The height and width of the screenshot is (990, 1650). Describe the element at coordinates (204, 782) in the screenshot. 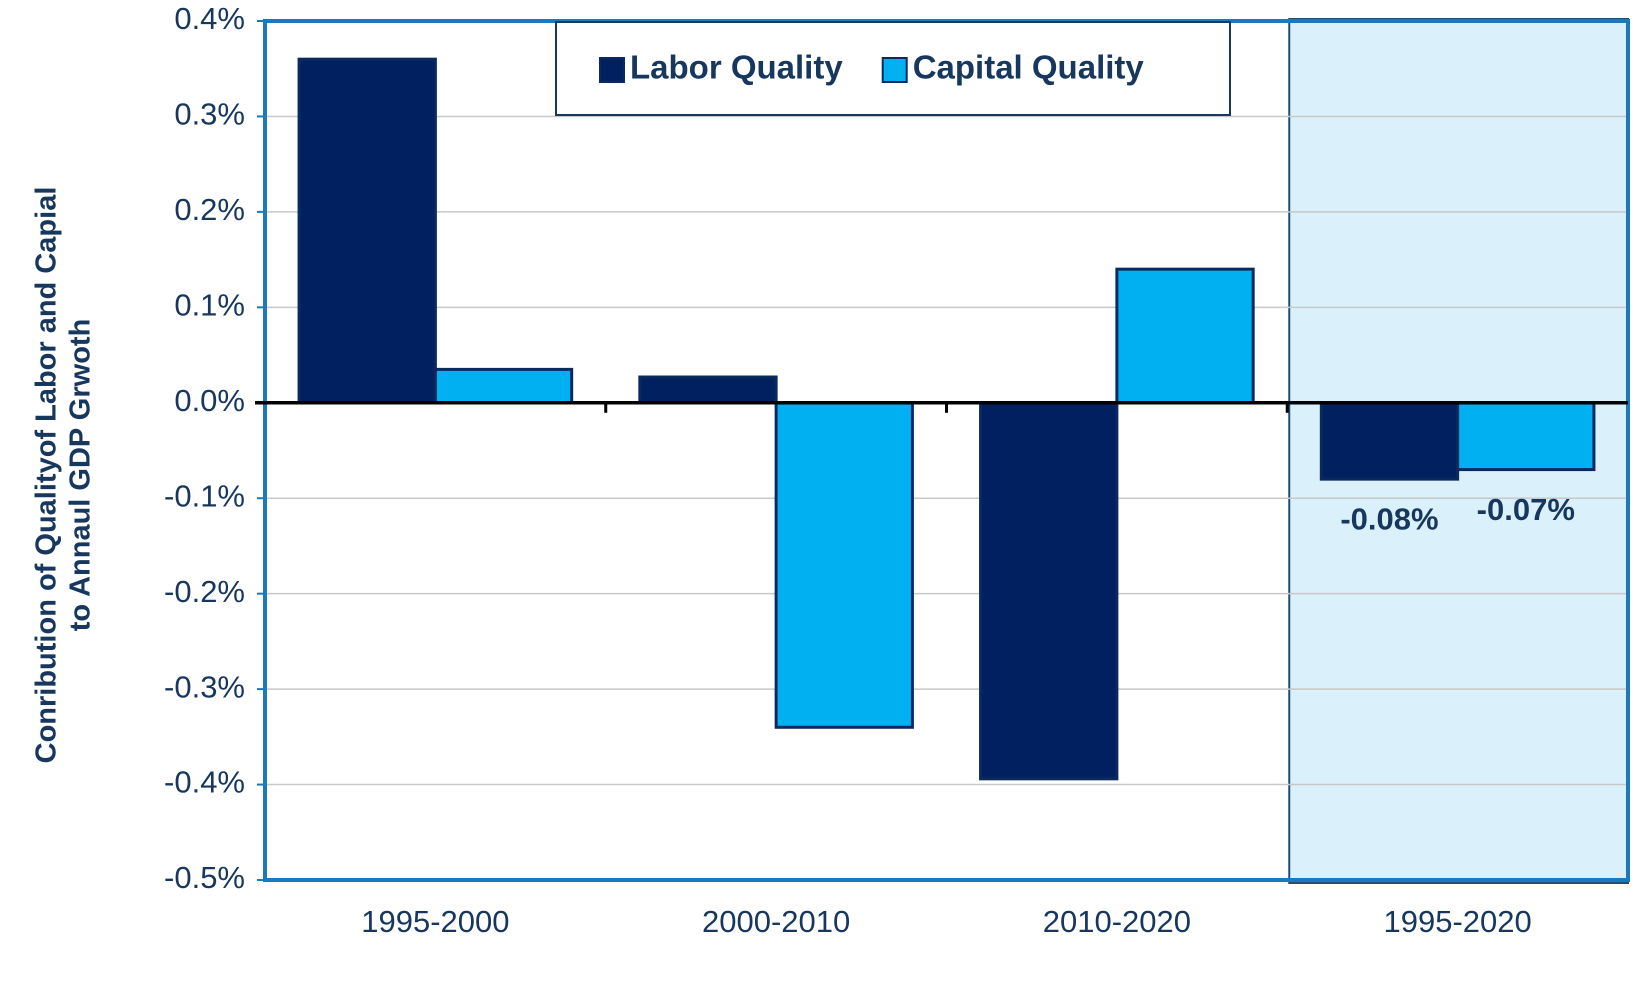

I see `y-tick-label: -0.4%` at that location.